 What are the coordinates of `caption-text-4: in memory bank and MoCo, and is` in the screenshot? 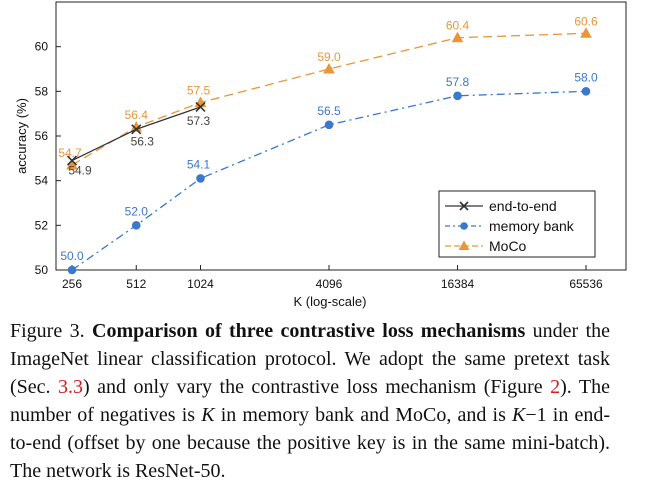 It's located at (363, 415).